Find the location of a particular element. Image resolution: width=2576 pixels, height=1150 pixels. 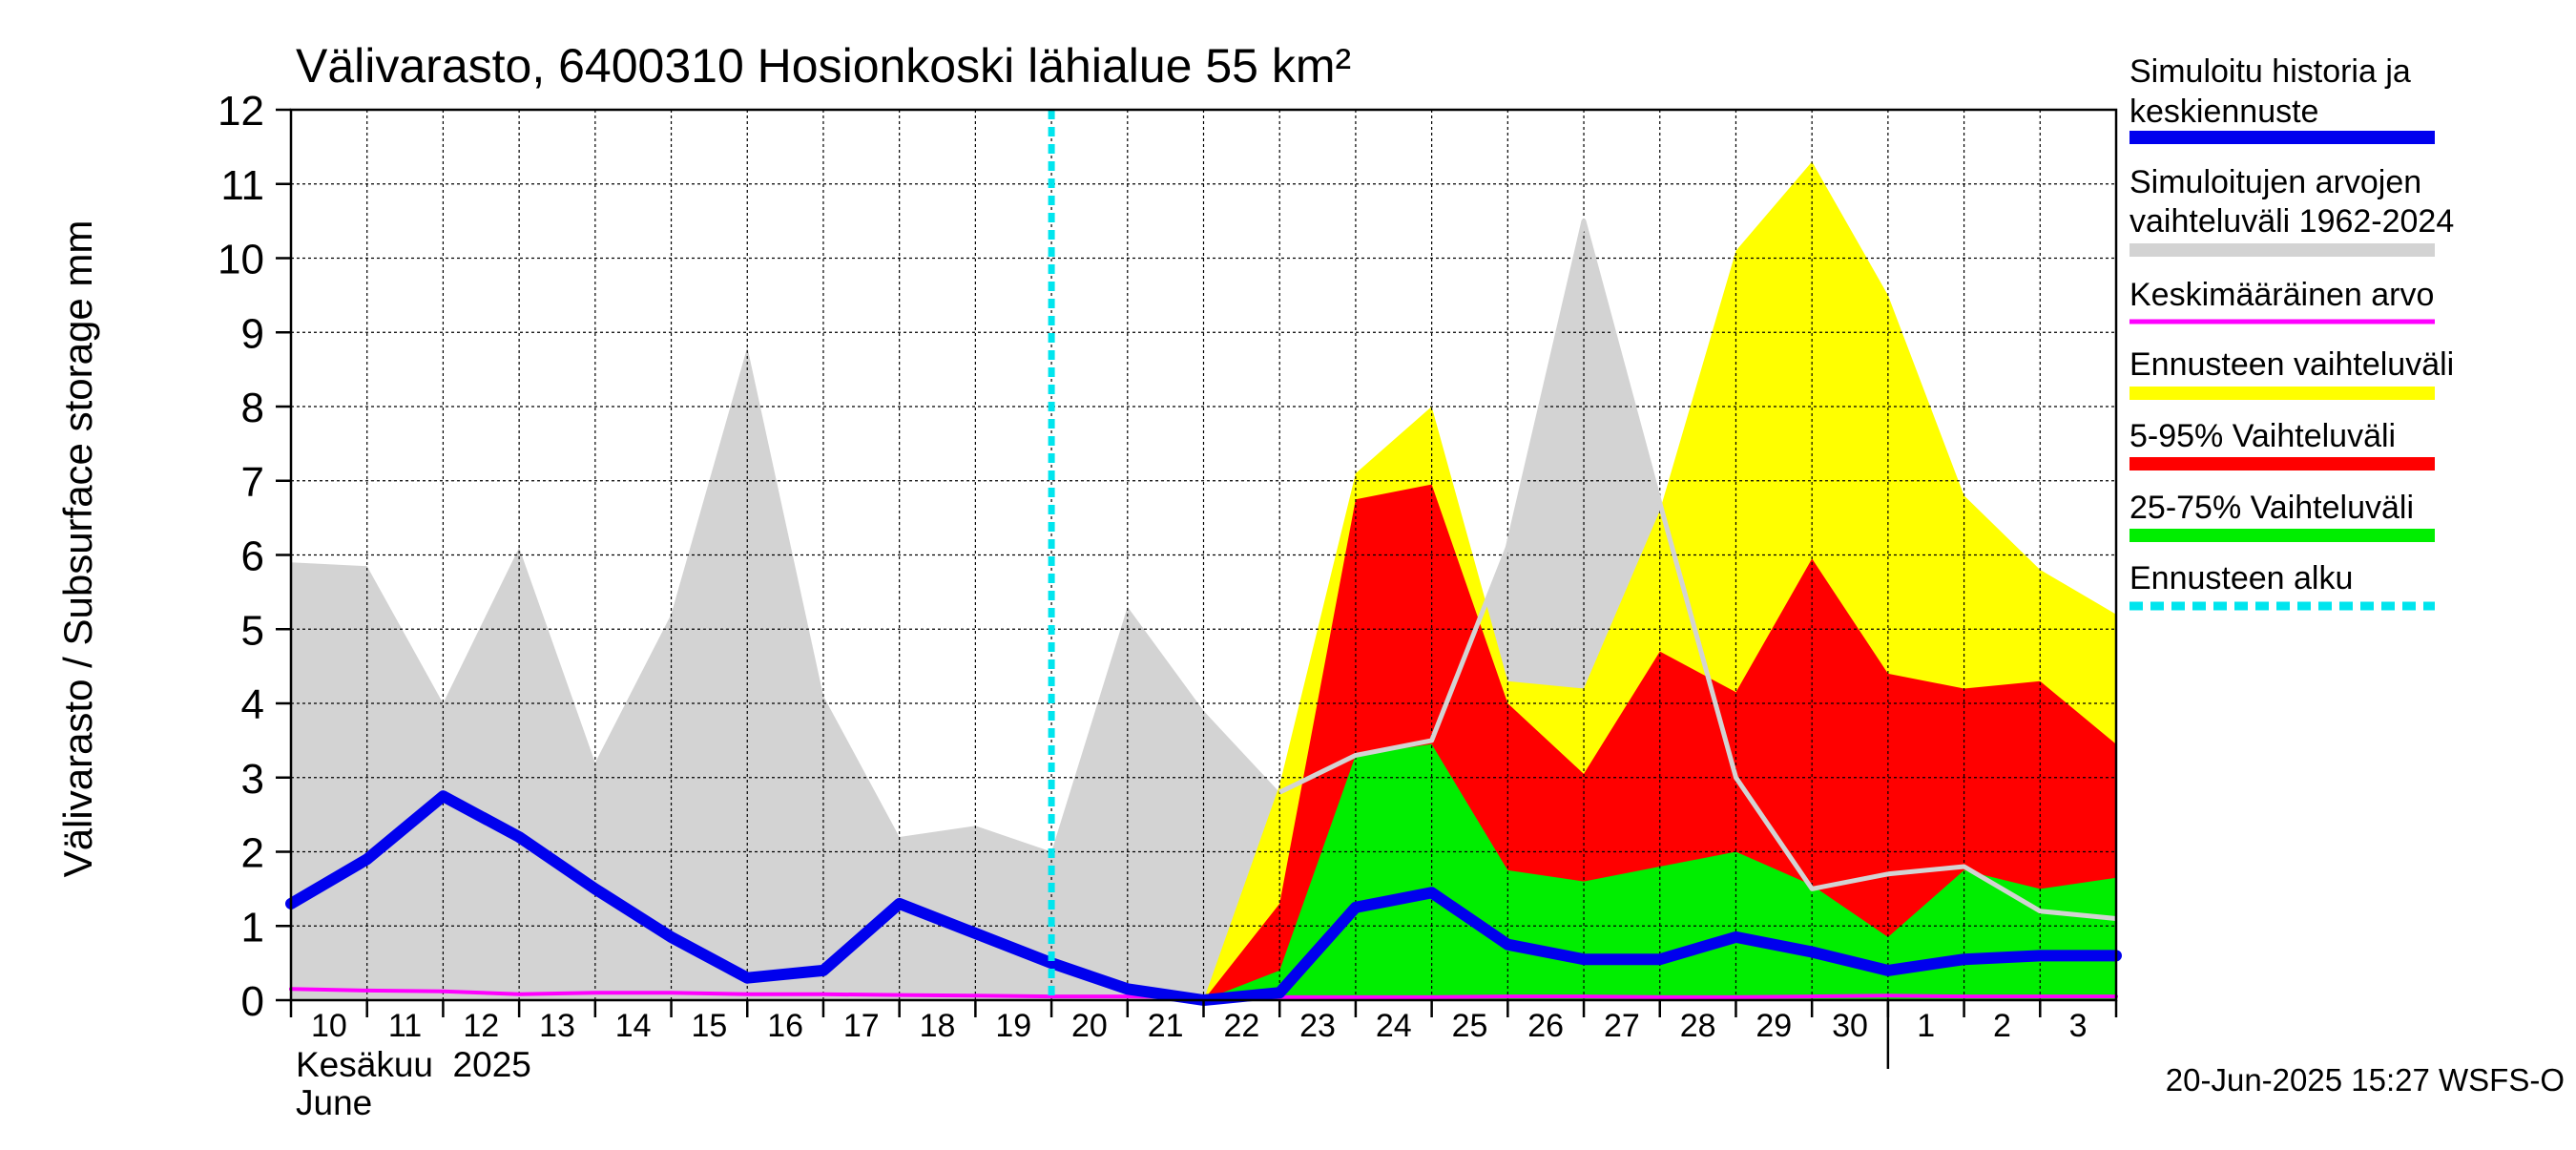

legend-label: Simuloitujen arvojen is located at coordinates (2275, 182).